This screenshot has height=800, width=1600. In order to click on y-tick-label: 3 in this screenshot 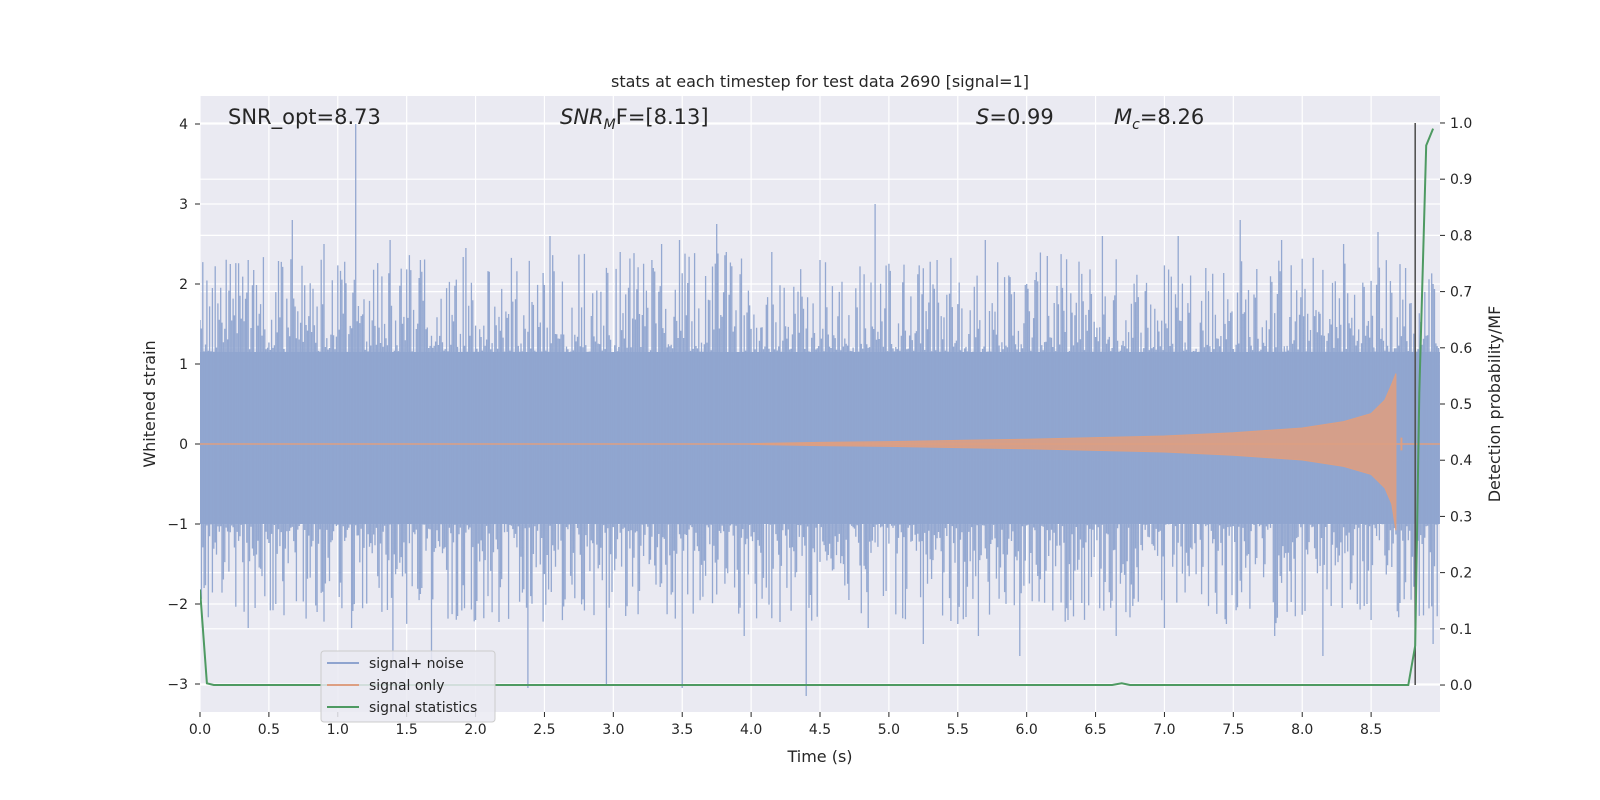, I will do `click(183, 205)`.